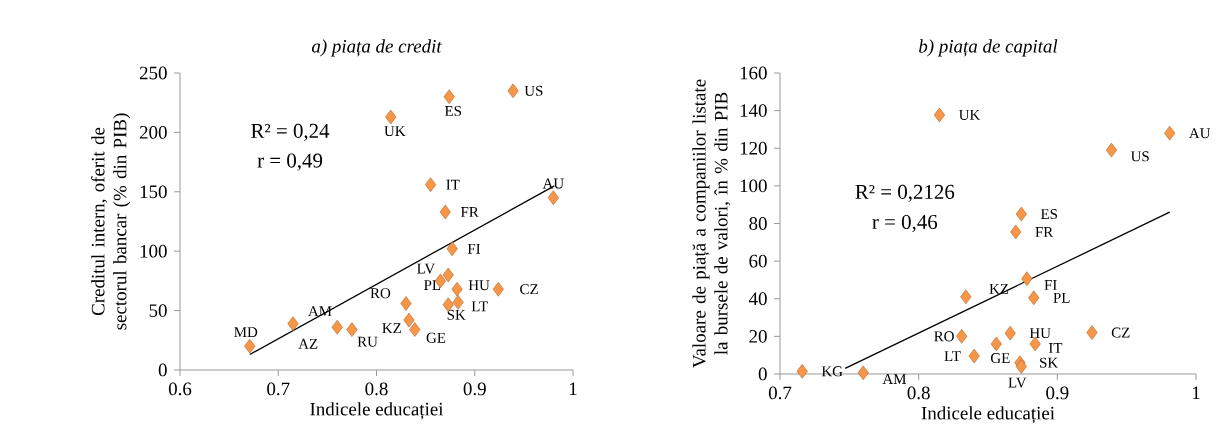 This screenshot has width=1216, height=444. I want to click on annotation: R² = 0,24, so click(290, 132).